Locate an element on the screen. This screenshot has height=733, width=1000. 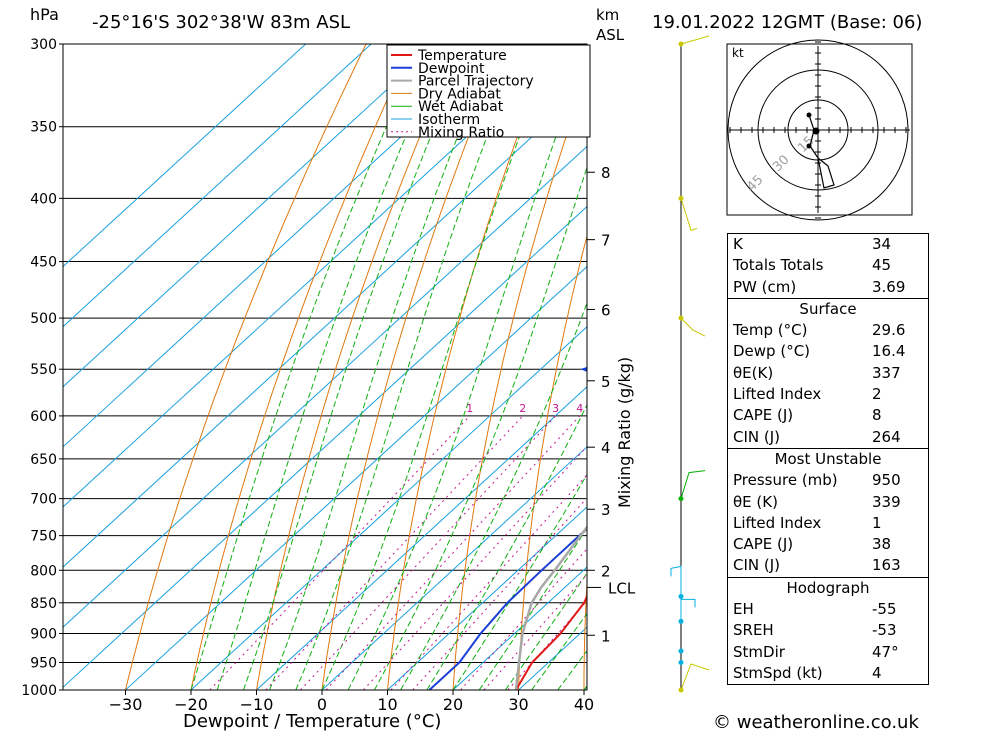
altitude-unit-label-2: ASL is located at coordinates (610, 35).